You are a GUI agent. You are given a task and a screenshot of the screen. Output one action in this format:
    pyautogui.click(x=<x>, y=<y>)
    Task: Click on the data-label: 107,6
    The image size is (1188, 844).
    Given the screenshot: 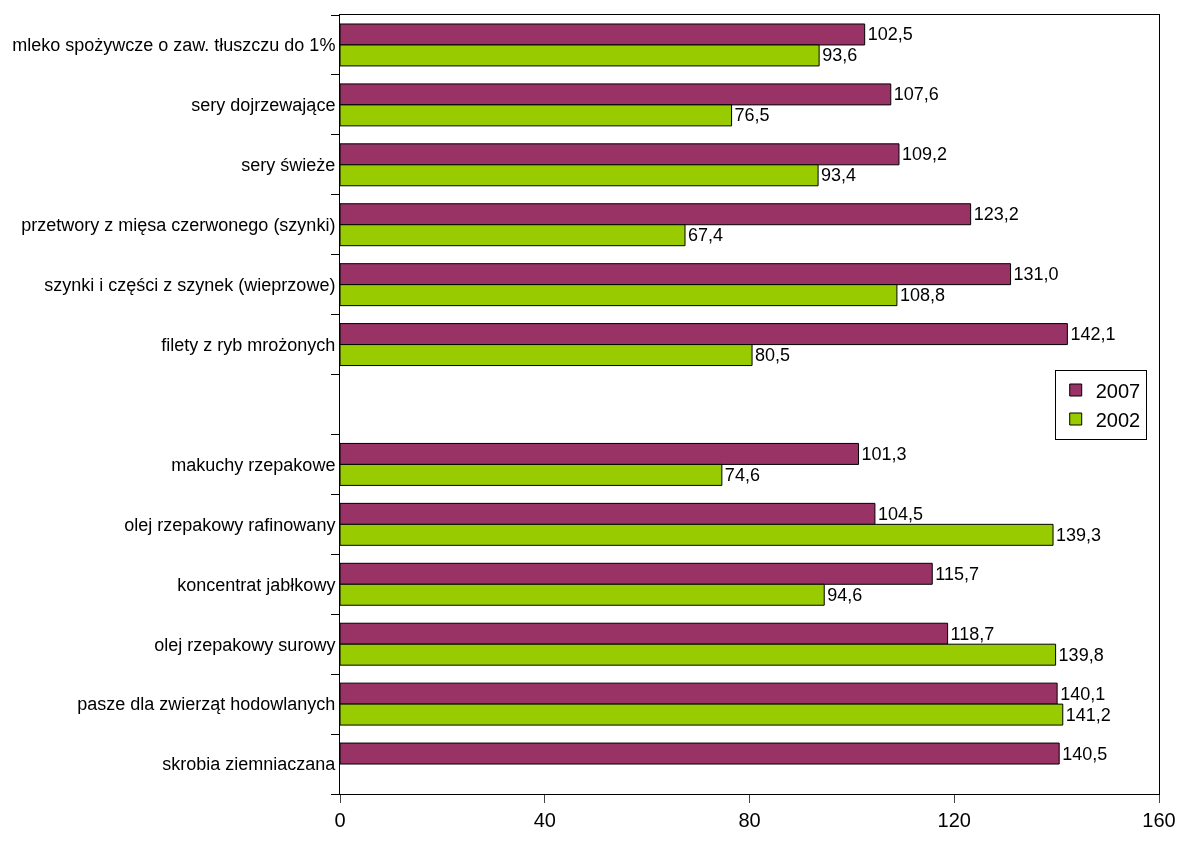 What is the action you would take?
    pyautogui.click(x=916, y=94)
    